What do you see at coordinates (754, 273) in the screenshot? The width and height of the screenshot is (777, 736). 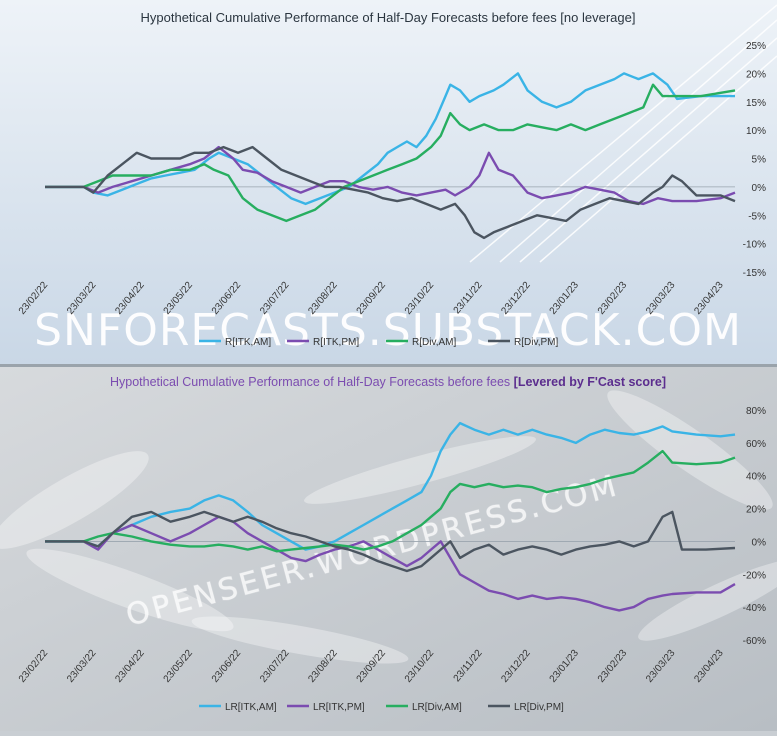 I see `y-tick-label: -15%` at bounding box center [754, 273].